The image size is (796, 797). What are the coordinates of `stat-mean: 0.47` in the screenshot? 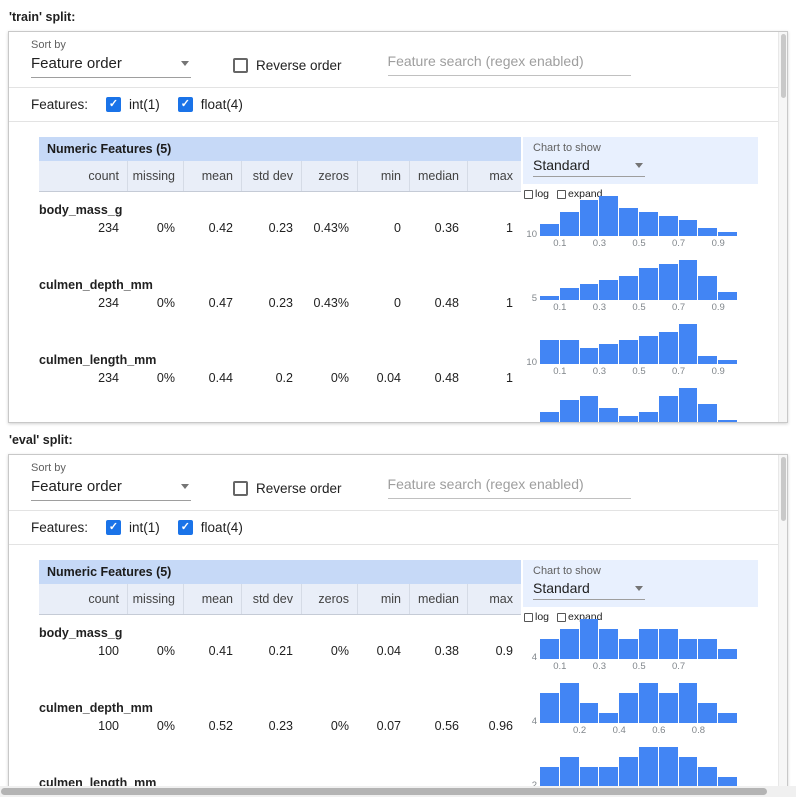 It's located at (220, 303).